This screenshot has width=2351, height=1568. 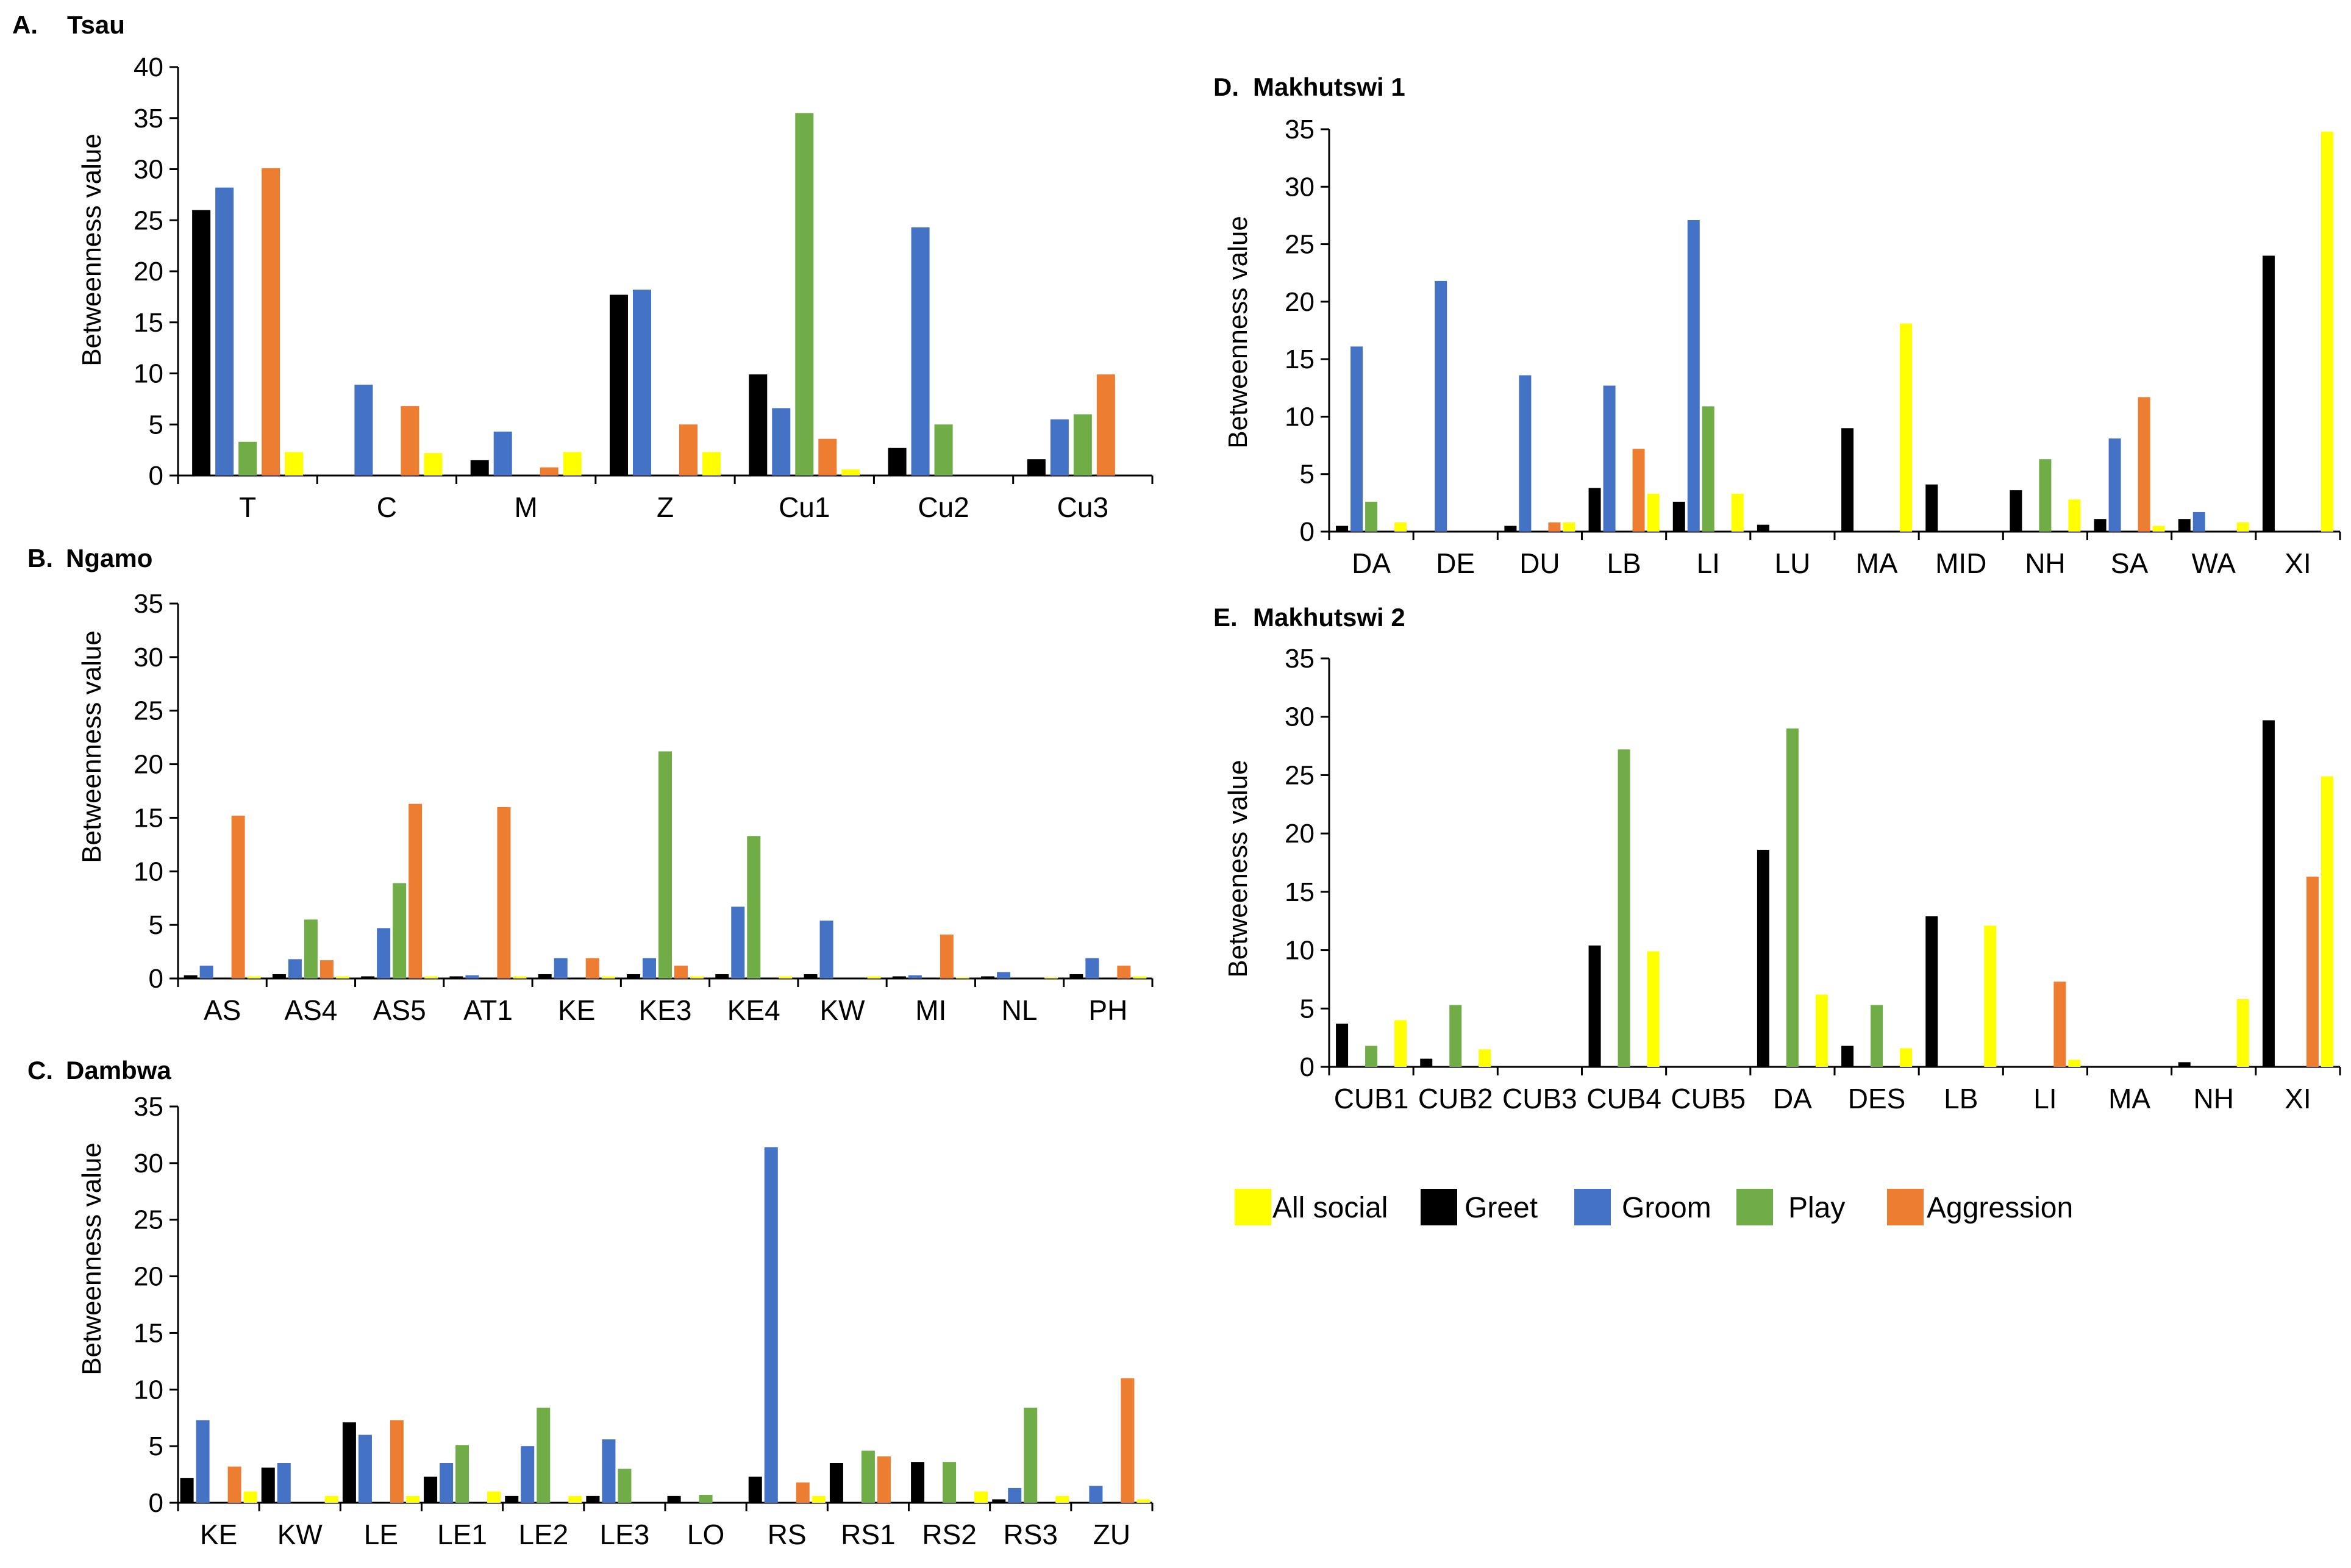 I want to click on legend-item-aggression: Aggression, so click(x=1980, y=1207).